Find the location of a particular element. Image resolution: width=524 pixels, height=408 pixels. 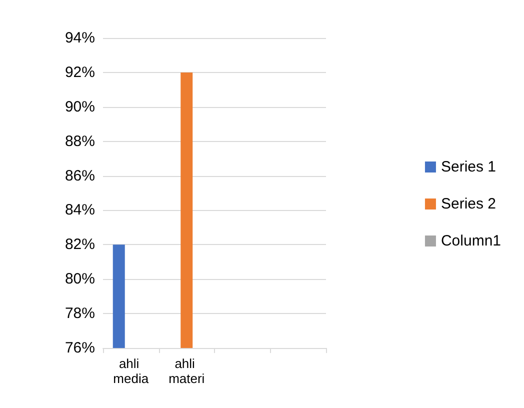

y-tick-label: 90% is located at coordinates (79, 107).